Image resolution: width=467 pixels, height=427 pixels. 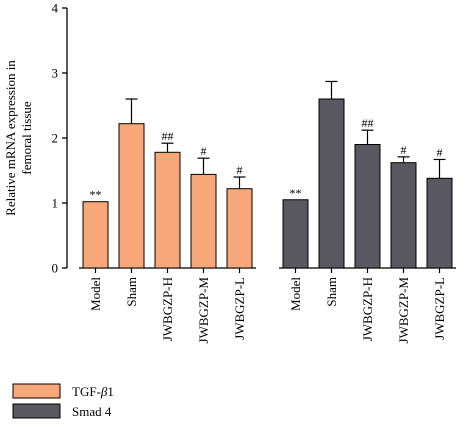 What do you see at coordinates (55, 73) in the screenshot?
I see `y-tick-label: 3` at bounding box center [55, 73].